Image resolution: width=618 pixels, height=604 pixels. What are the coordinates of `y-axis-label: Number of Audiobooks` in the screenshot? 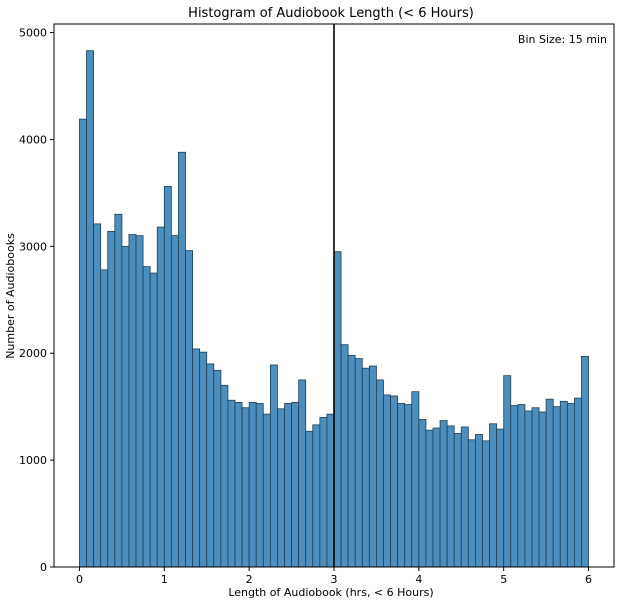 It's located at (10, 296).